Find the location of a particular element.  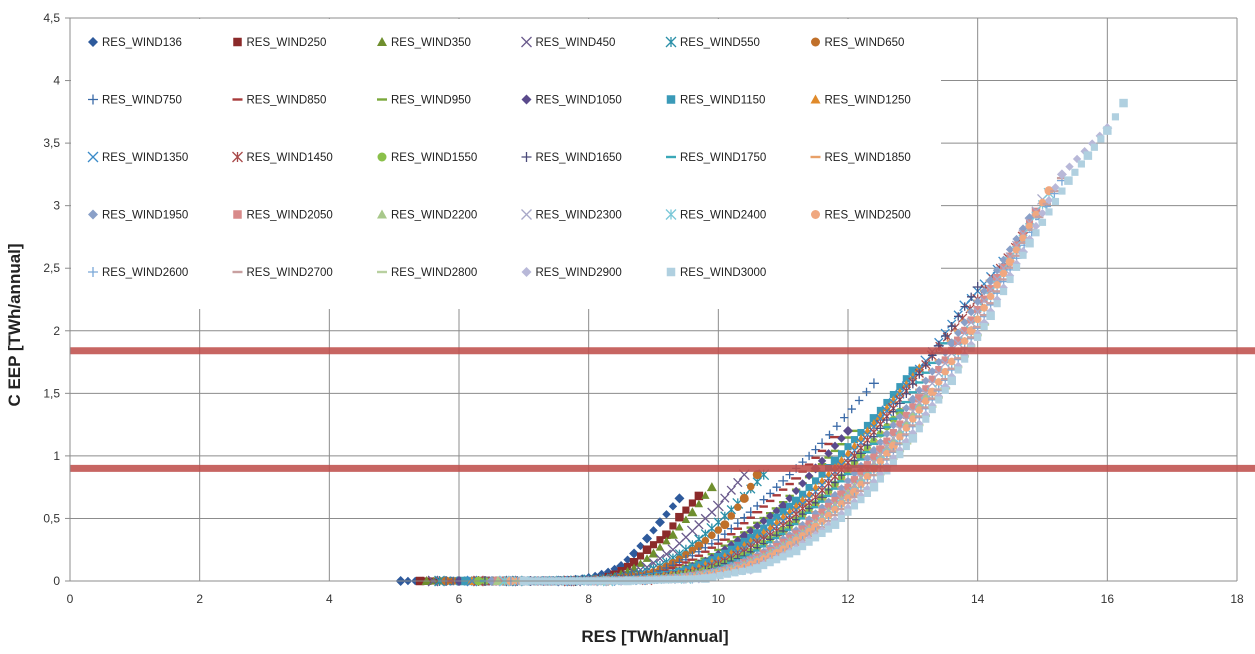

legend-label: RES_WIND450 is located at coordinates (576, 43).